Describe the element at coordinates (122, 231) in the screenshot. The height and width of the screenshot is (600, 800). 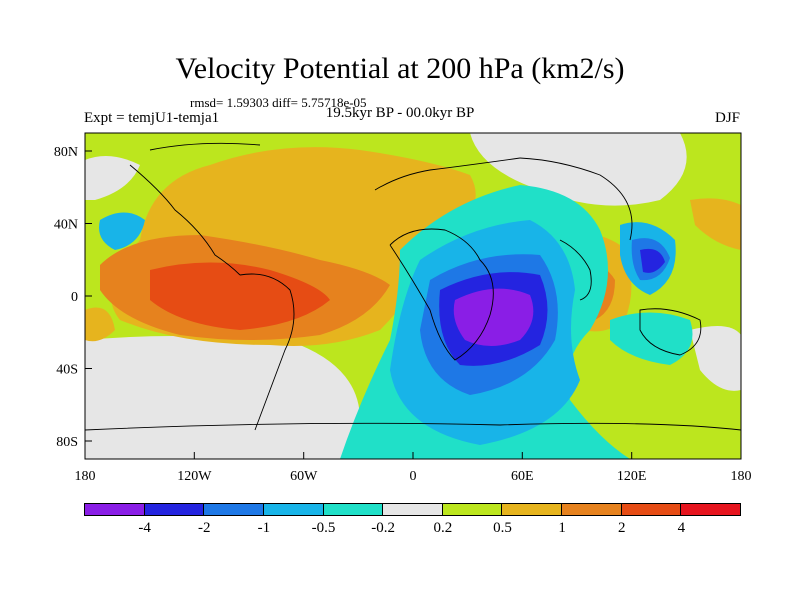
I see `negative-region-north-pacific` at that location.